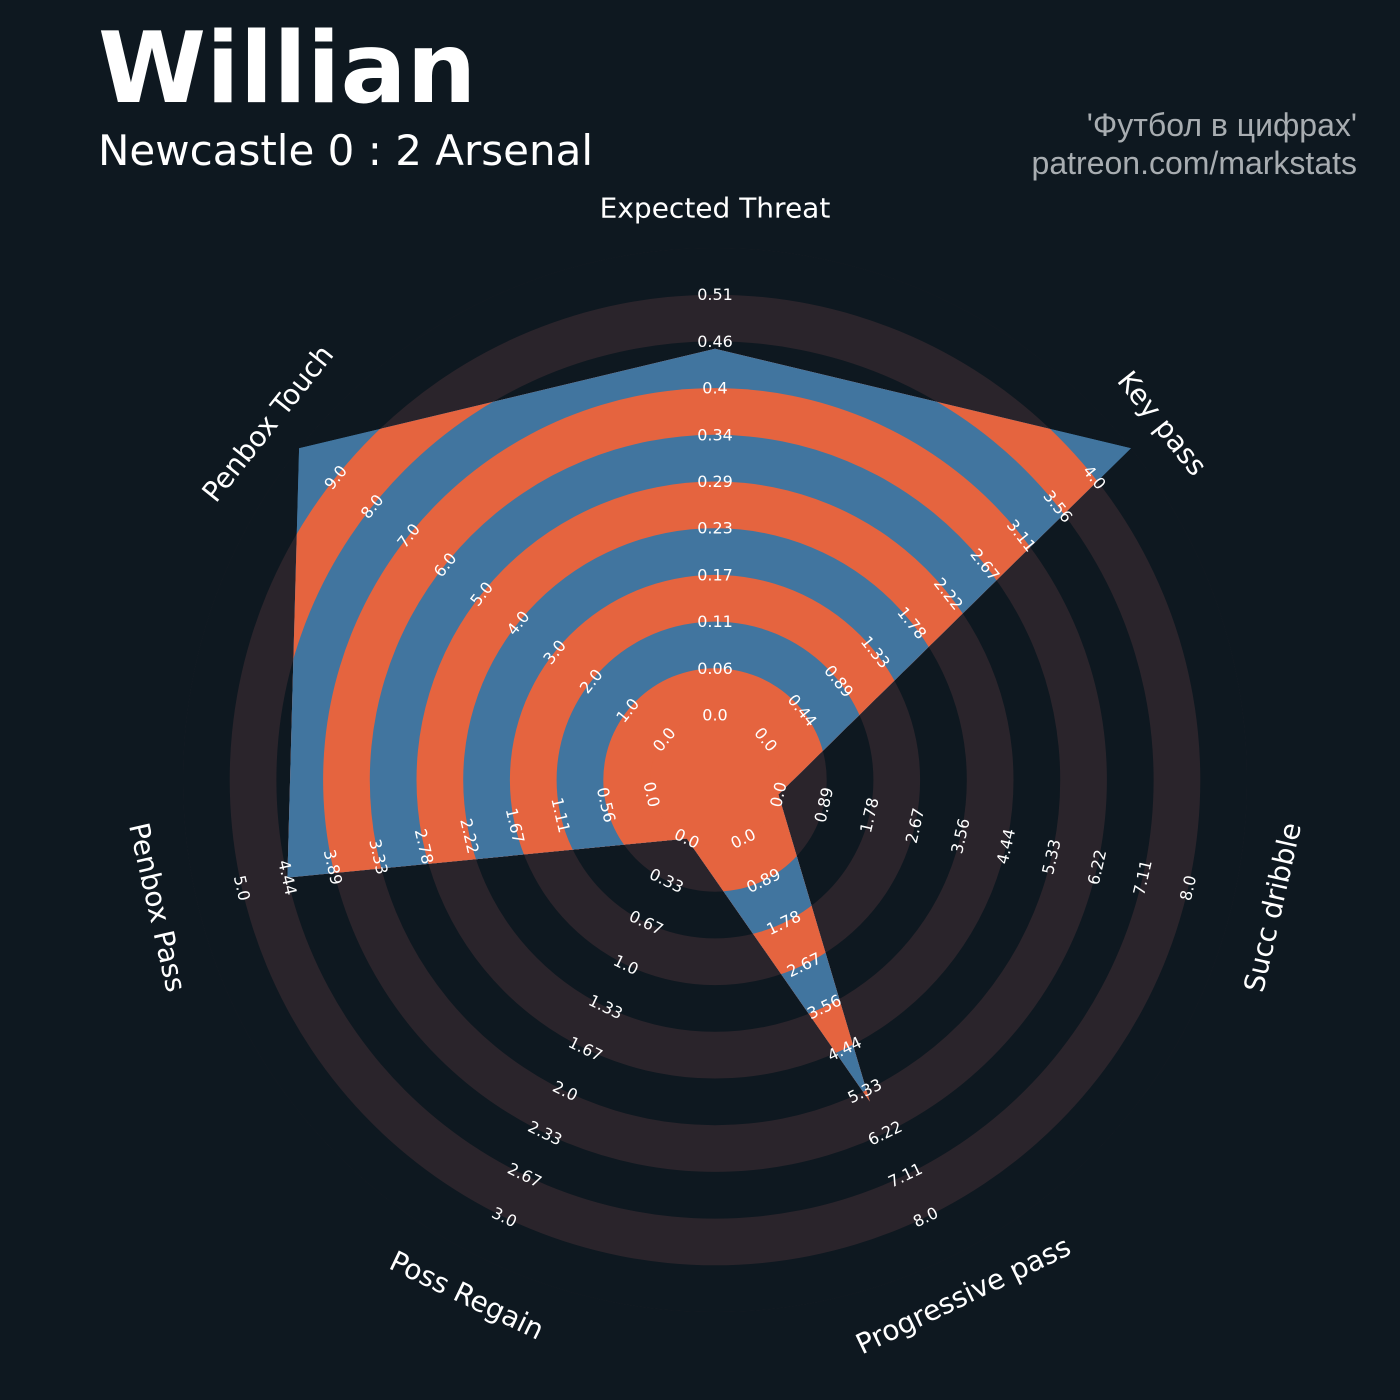  I want to click on tick-label: 0.11, so click(715, 621).